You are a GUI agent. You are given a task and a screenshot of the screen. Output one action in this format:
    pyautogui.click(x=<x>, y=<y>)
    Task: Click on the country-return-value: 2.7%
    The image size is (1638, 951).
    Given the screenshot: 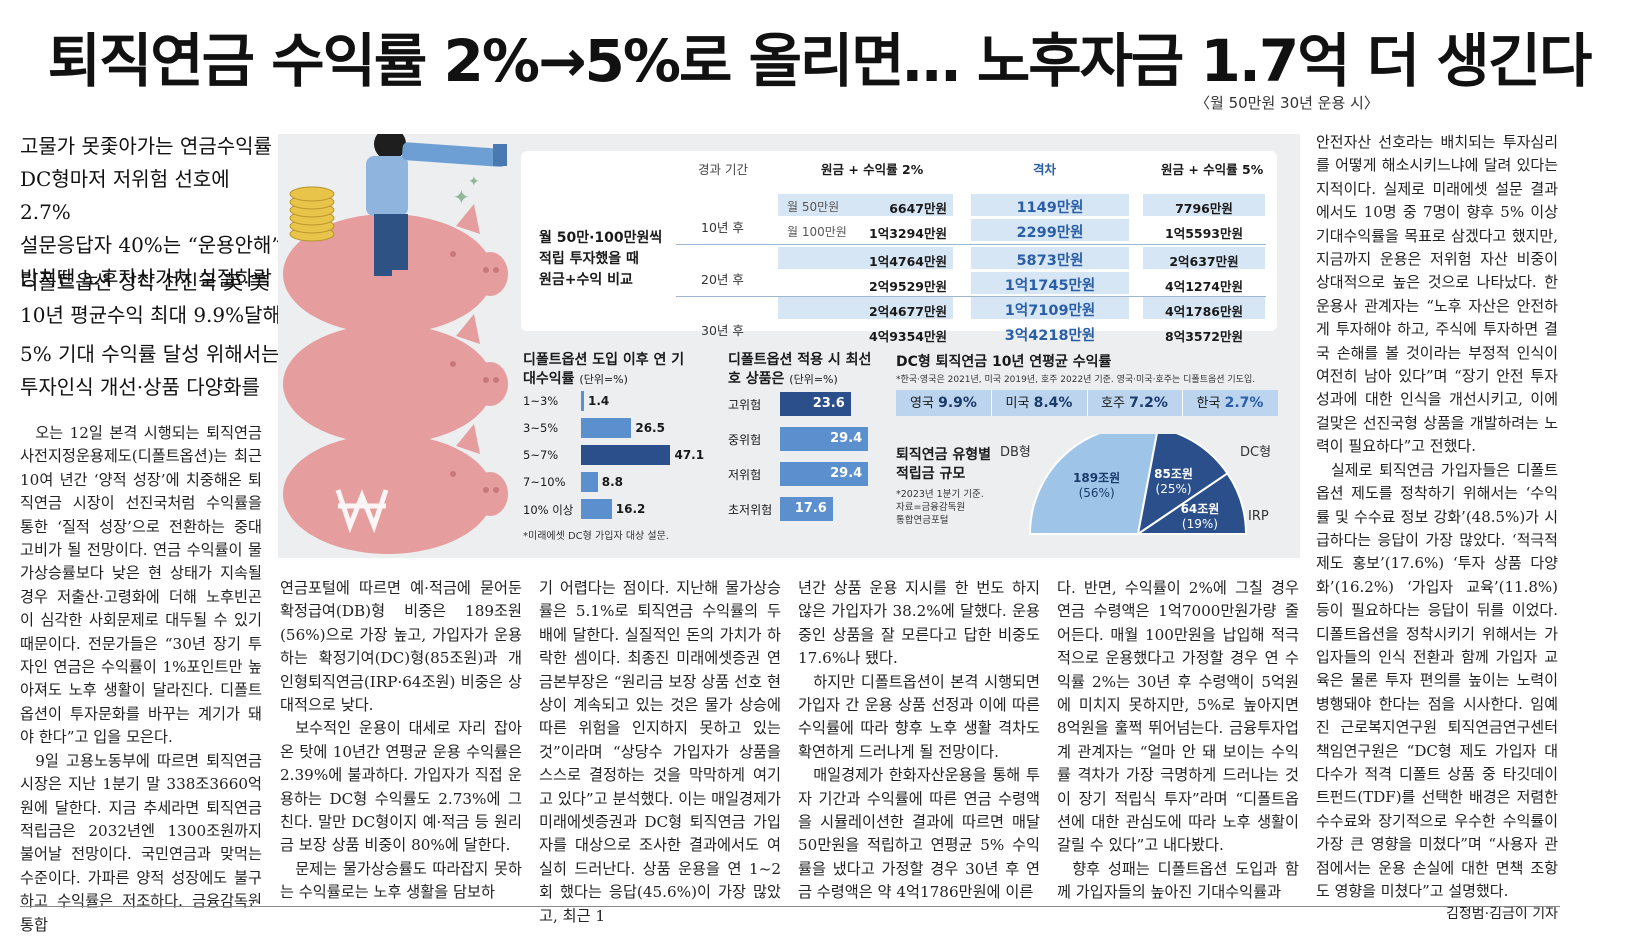 What is the action you would take?
    pyautogui.click(x=1244, y=403)
    